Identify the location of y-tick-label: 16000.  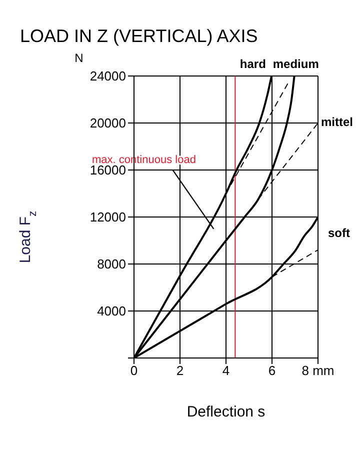
(108, 170).